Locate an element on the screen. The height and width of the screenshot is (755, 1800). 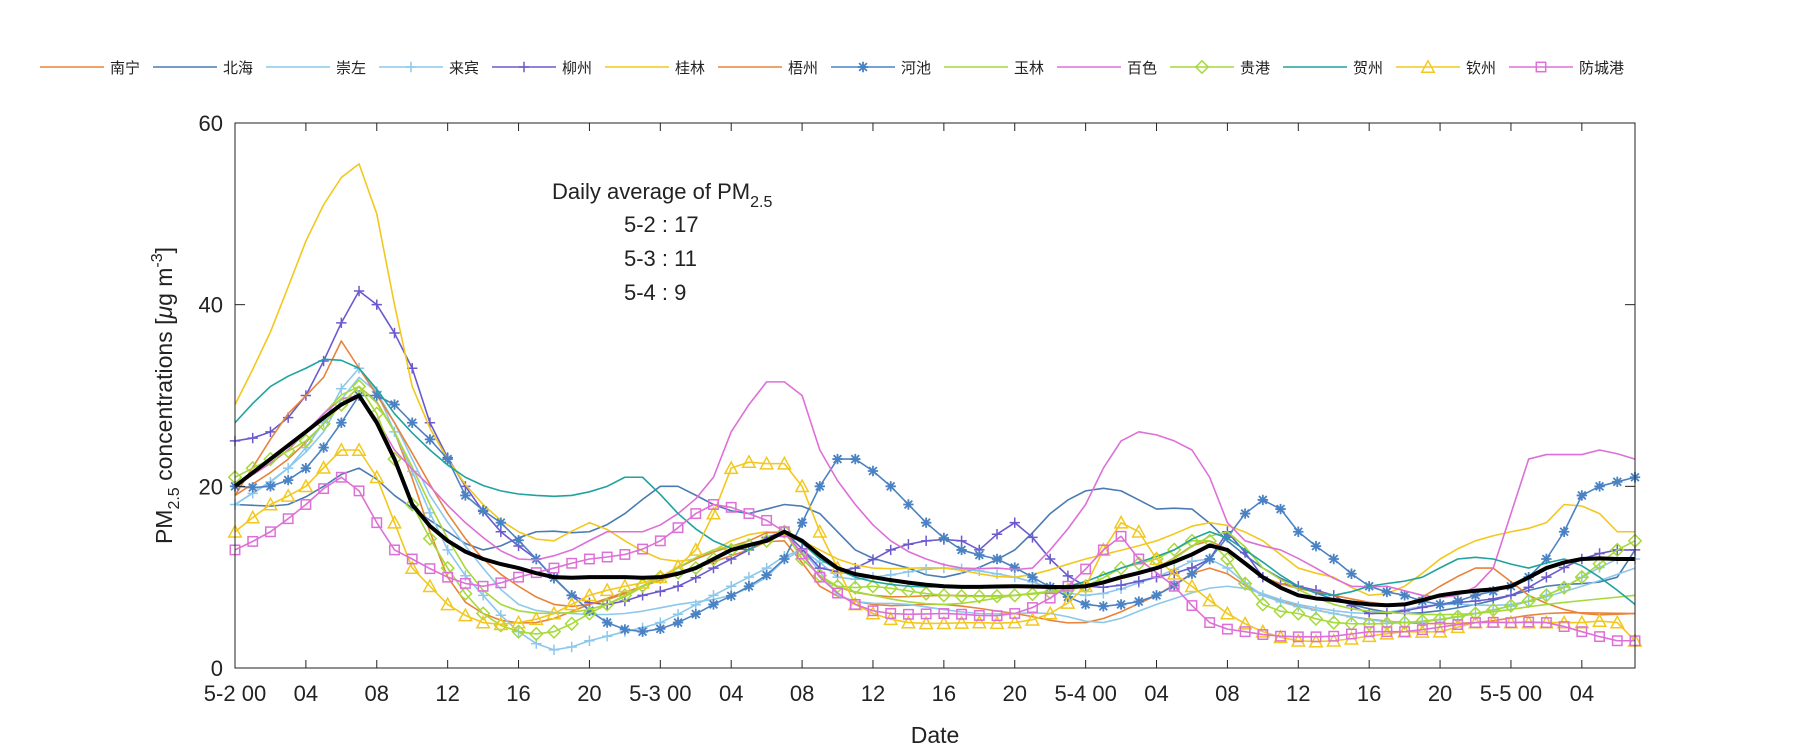
x-tick-label: 08 is located at coordinates (1227, 693).